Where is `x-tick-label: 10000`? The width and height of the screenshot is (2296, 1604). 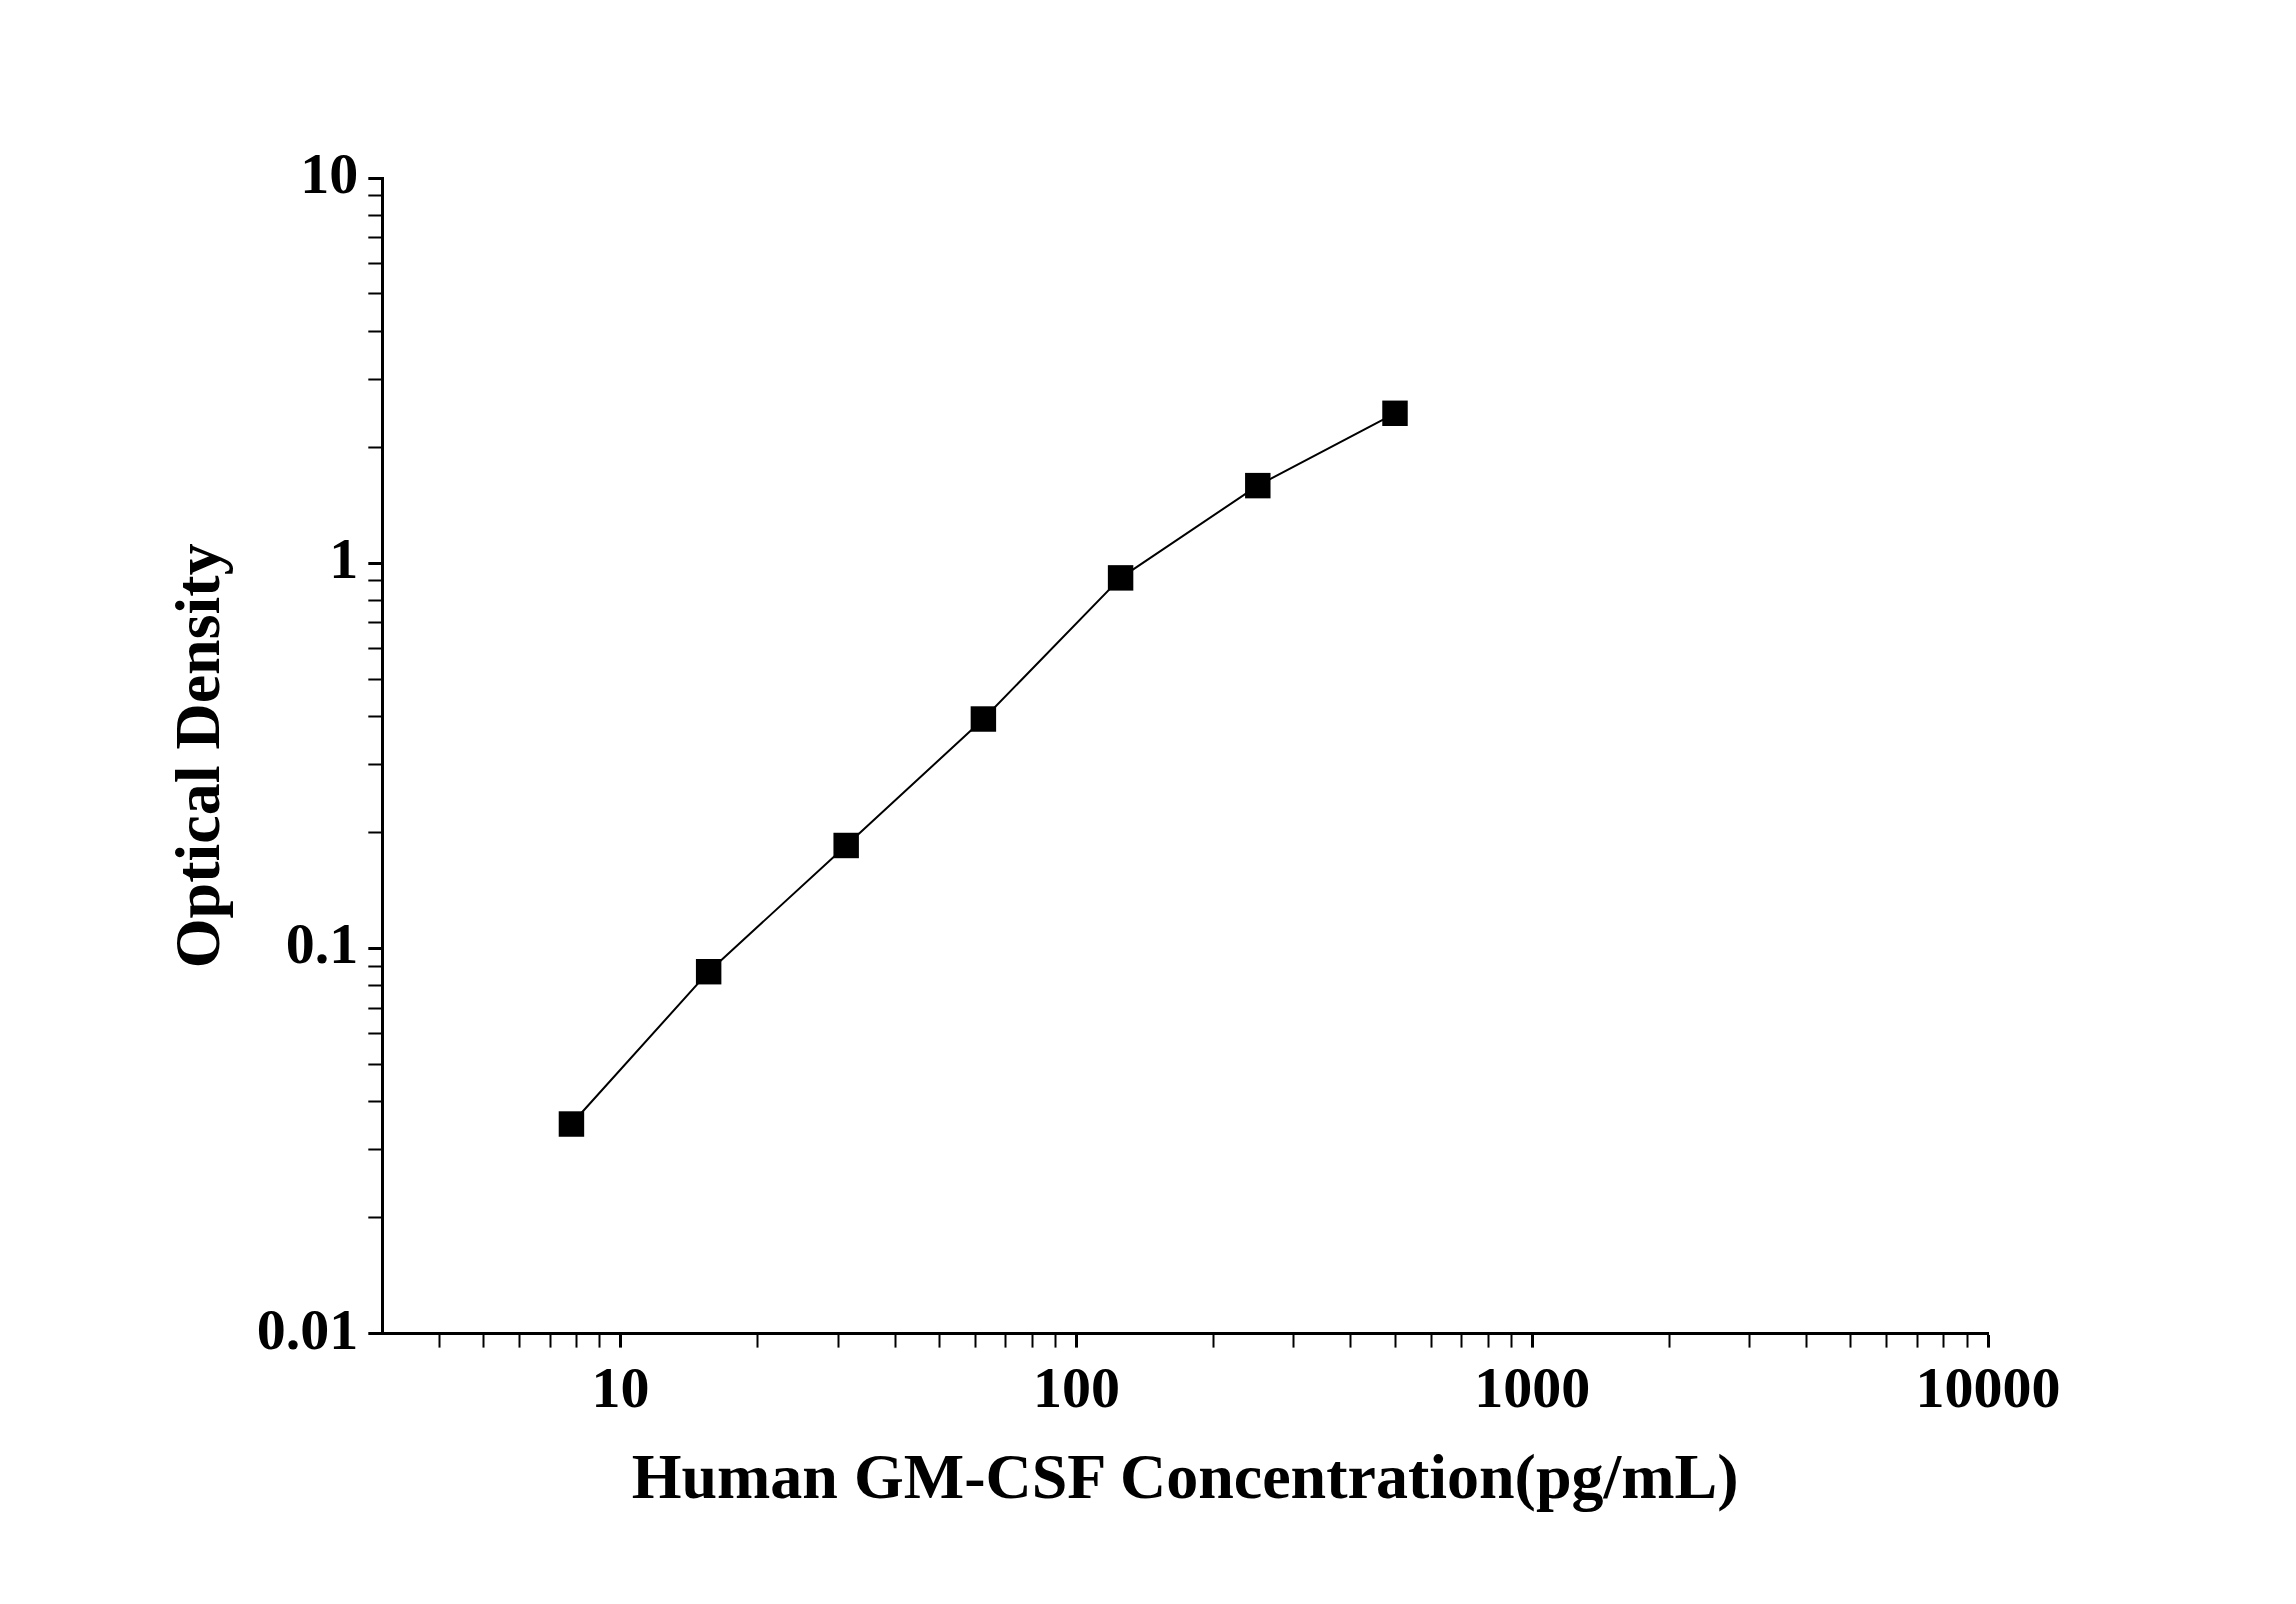 x-tick-label: 10000 is located at coordinates (1988, 1388).